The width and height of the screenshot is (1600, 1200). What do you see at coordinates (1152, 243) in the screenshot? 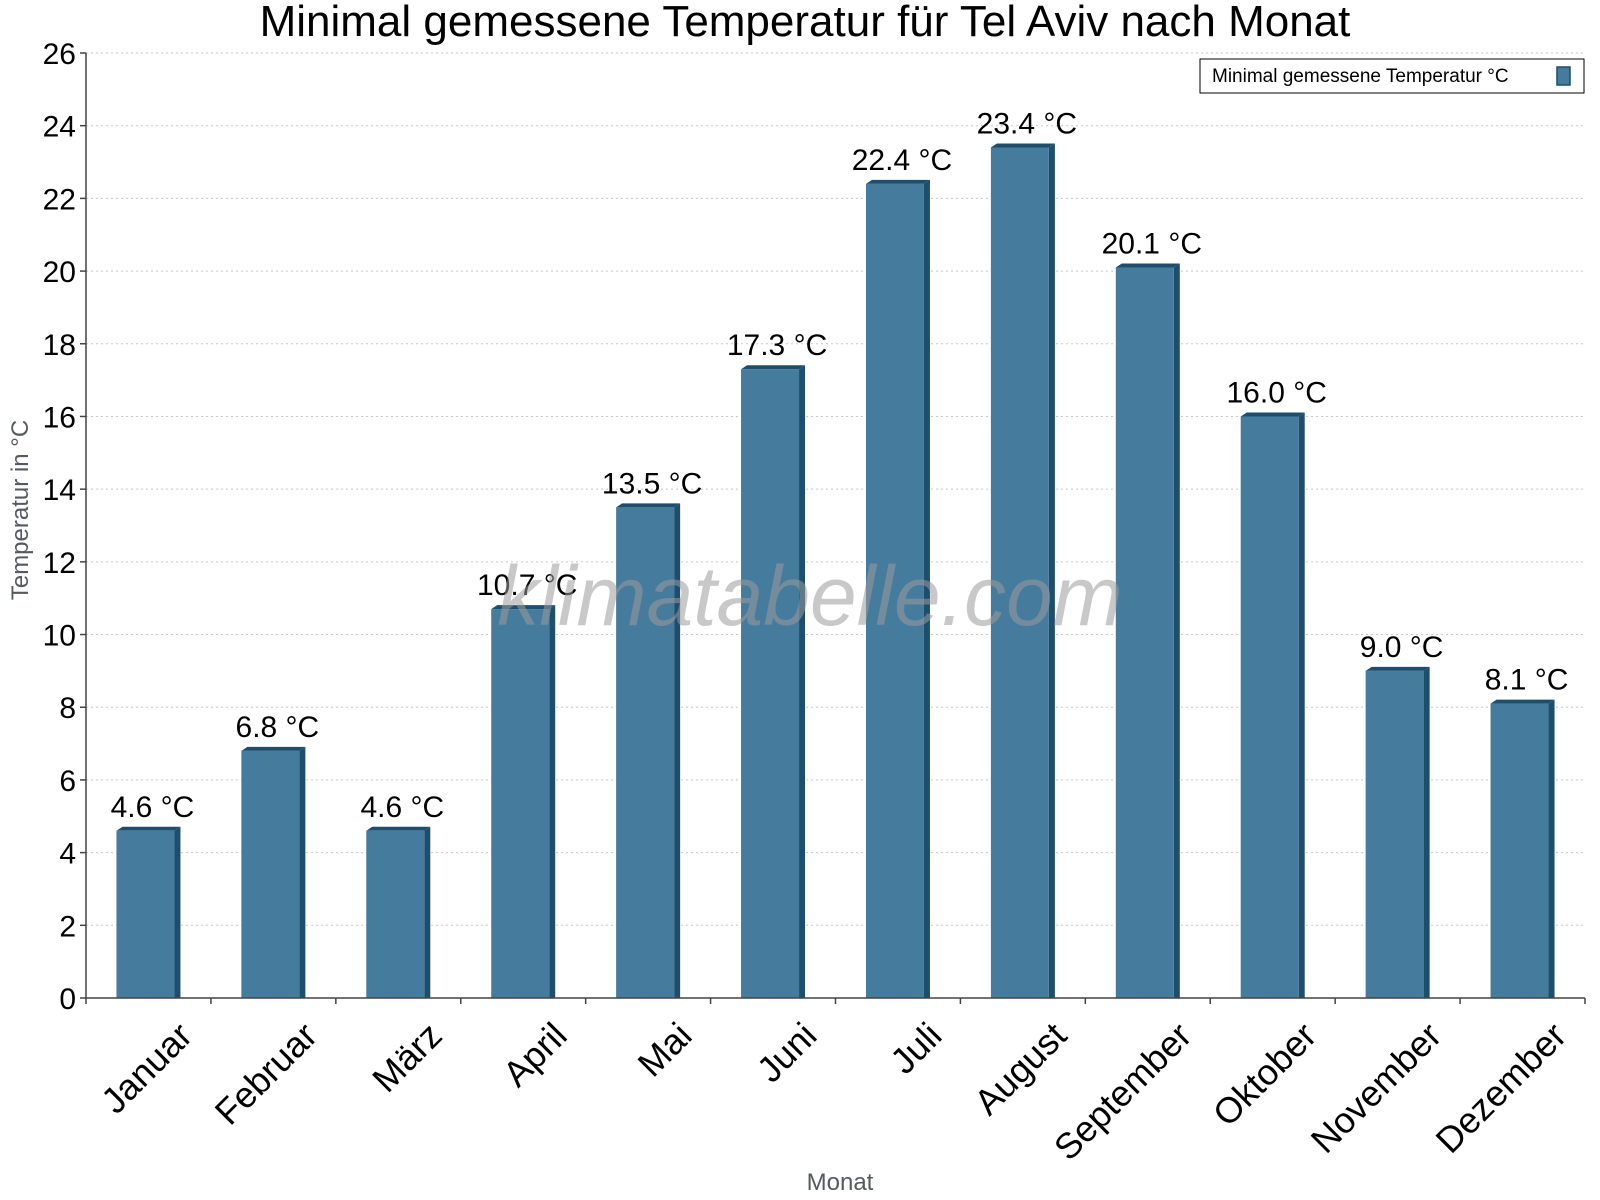
I see `data-label: 20.1 °C` at bounding box center [1152, 243].